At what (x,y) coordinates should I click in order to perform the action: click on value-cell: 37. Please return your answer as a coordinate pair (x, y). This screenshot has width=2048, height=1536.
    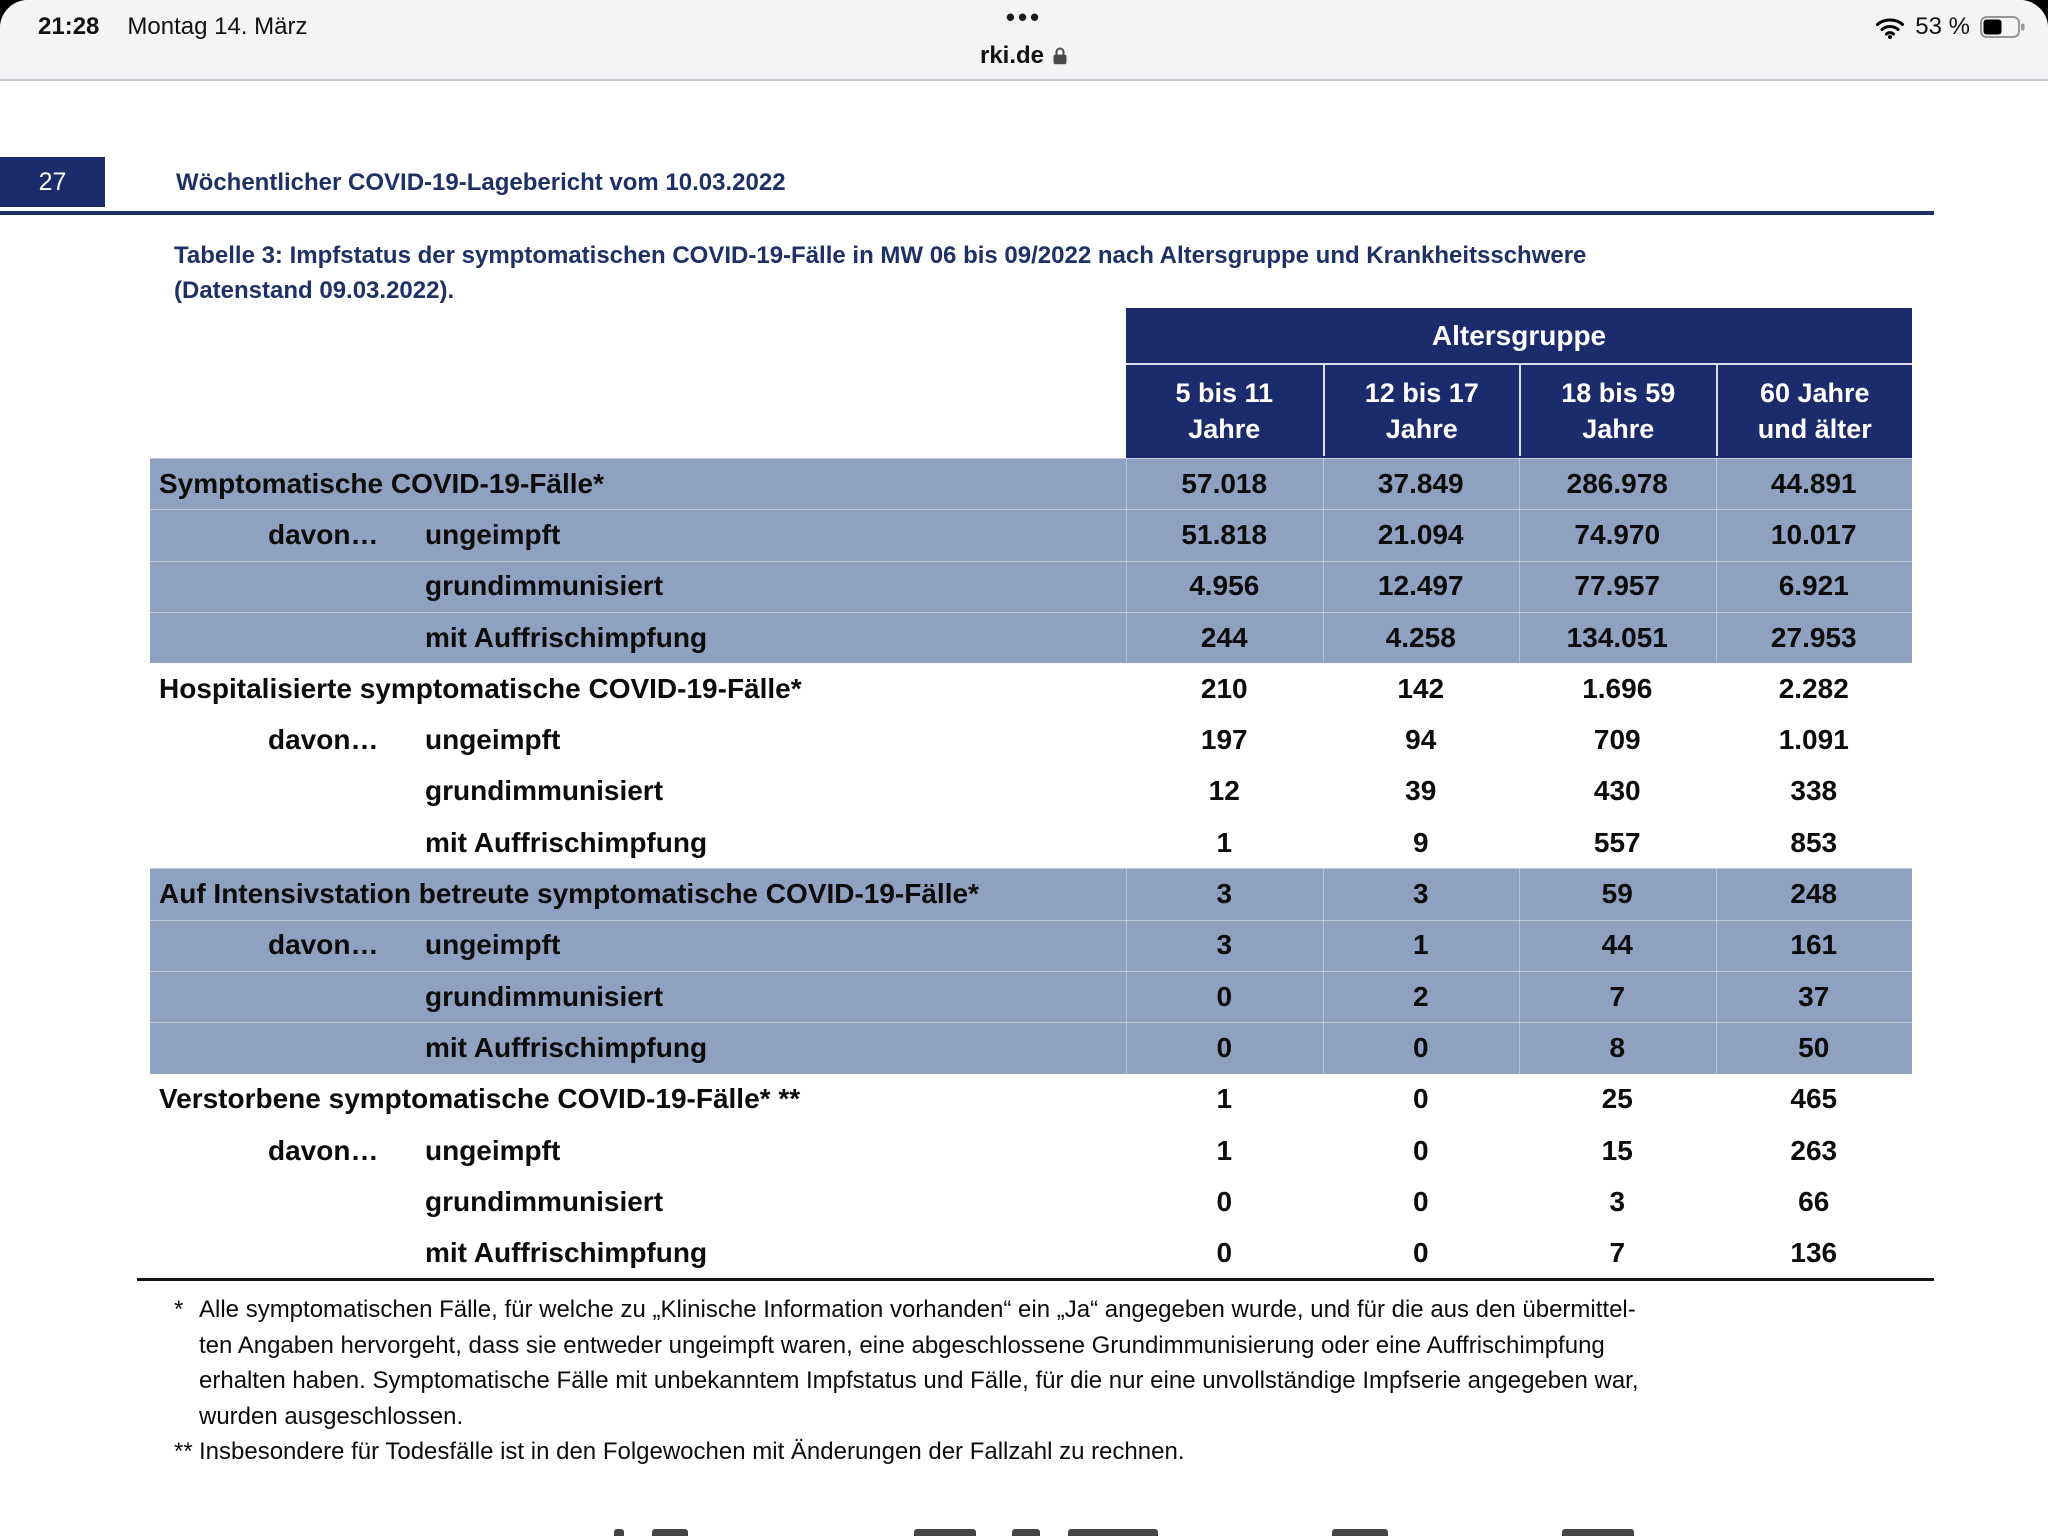
    Looking at the image, I should click on (1814, 996).